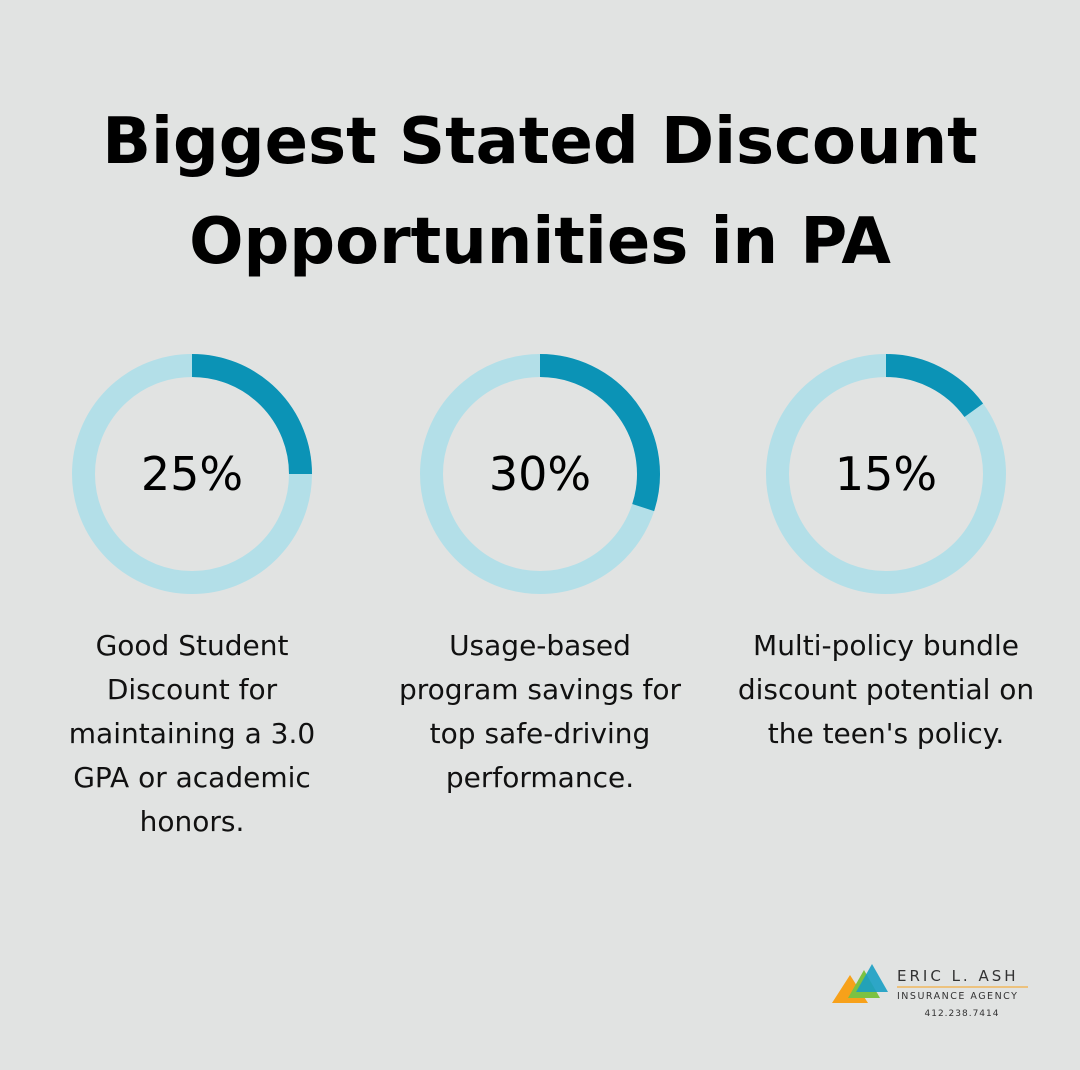  I want to click on logo-subtitle: INSURANCE AGENCY, so click(957, 996).